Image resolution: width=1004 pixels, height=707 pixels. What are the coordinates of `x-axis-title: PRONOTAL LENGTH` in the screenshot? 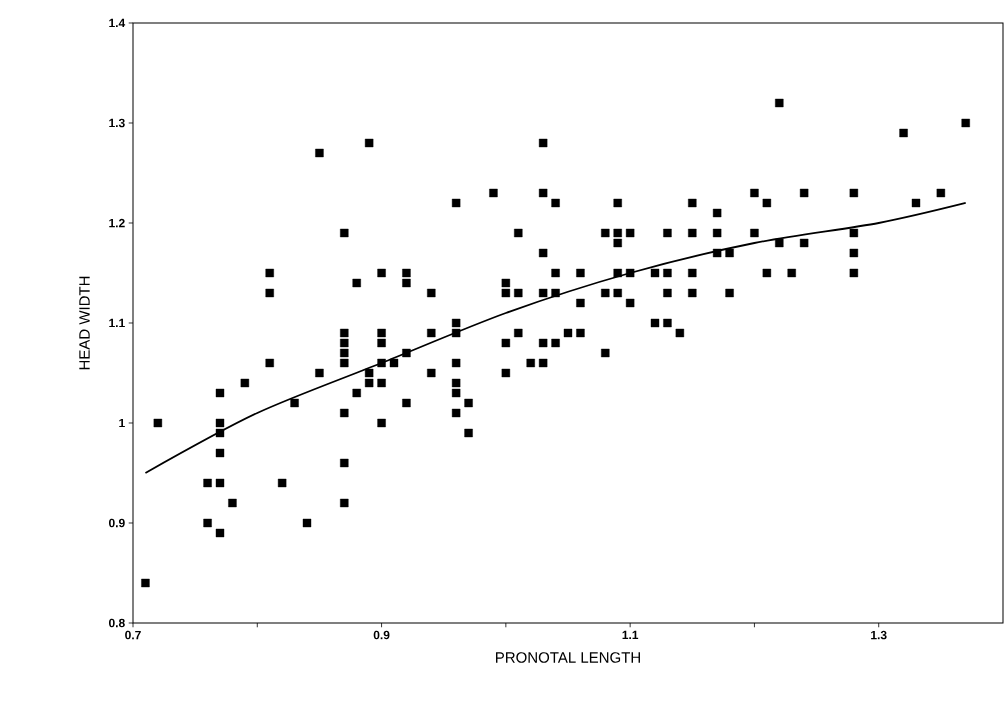 It's located at (568, 657).